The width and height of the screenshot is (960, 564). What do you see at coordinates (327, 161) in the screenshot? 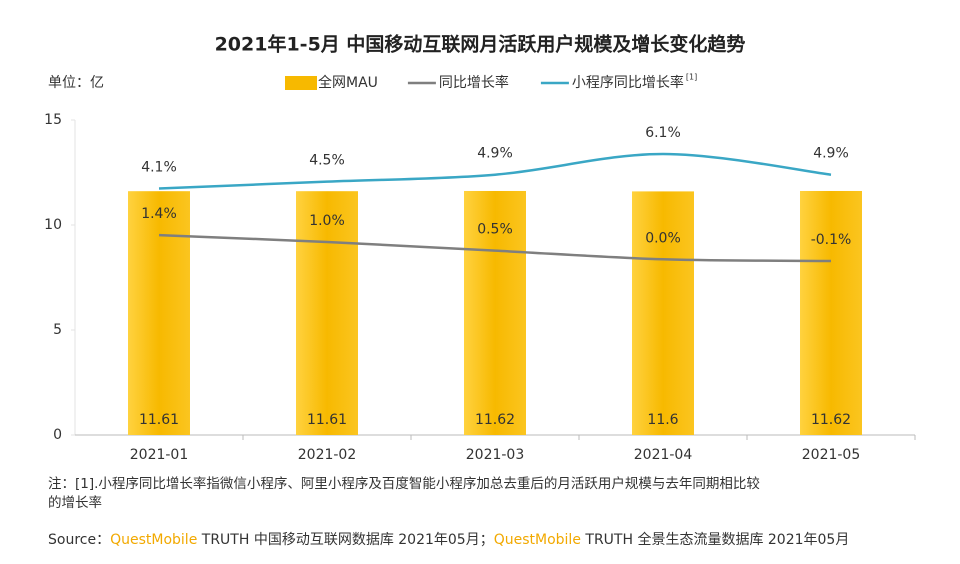
I see `data-label: 4.5%` at bounding box center [327, 161].